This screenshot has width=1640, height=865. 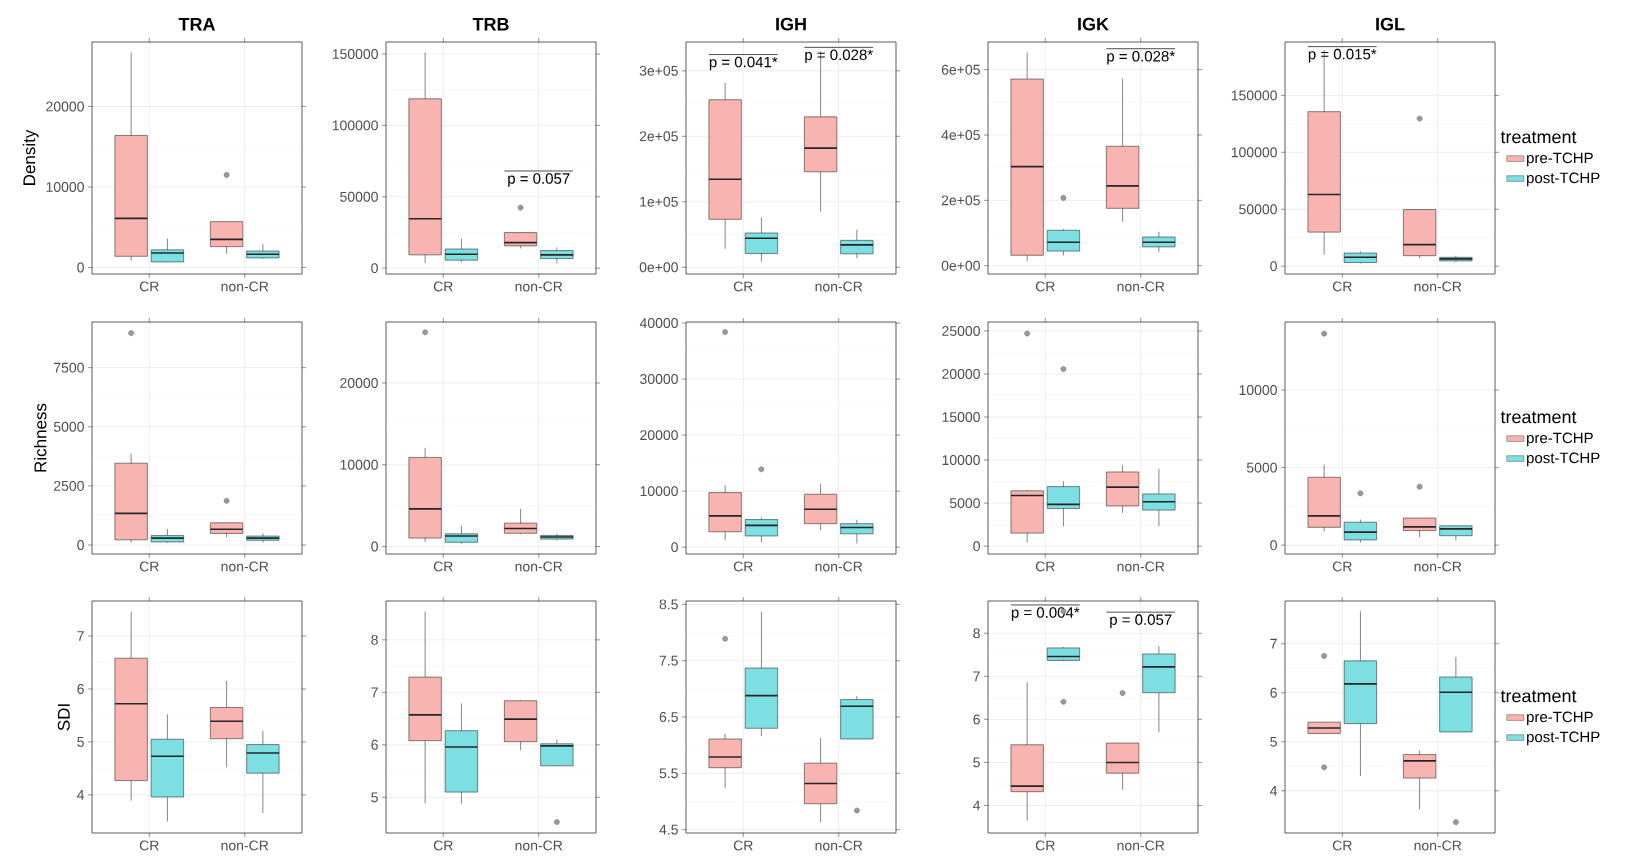 I want to click on y-axis-title: Density, so click(x=30, y=157).